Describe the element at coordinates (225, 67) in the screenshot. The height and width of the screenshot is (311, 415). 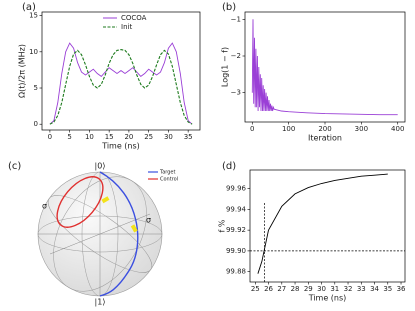
I see `y-axis-label: Log(1 − f)` at that location.